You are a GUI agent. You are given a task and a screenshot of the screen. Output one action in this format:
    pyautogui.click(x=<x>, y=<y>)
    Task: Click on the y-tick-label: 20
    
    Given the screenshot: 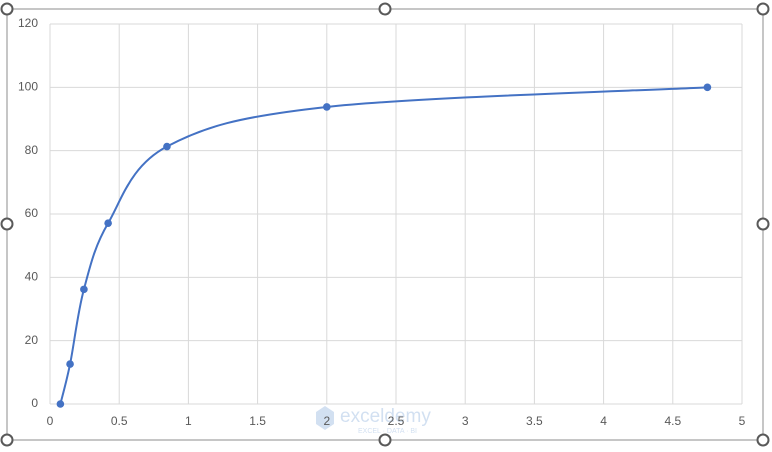 What is the action you would take?
    pyautogui.click(x=32, y=340)
    